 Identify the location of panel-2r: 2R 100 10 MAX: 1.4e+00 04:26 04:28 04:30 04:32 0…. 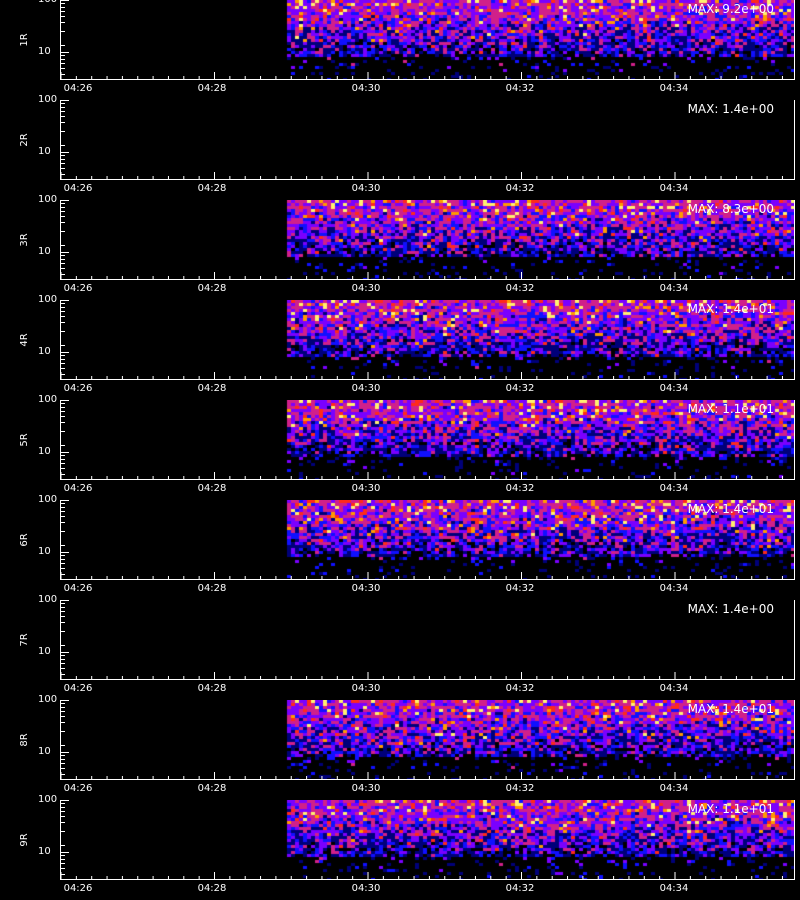
(400, 147).